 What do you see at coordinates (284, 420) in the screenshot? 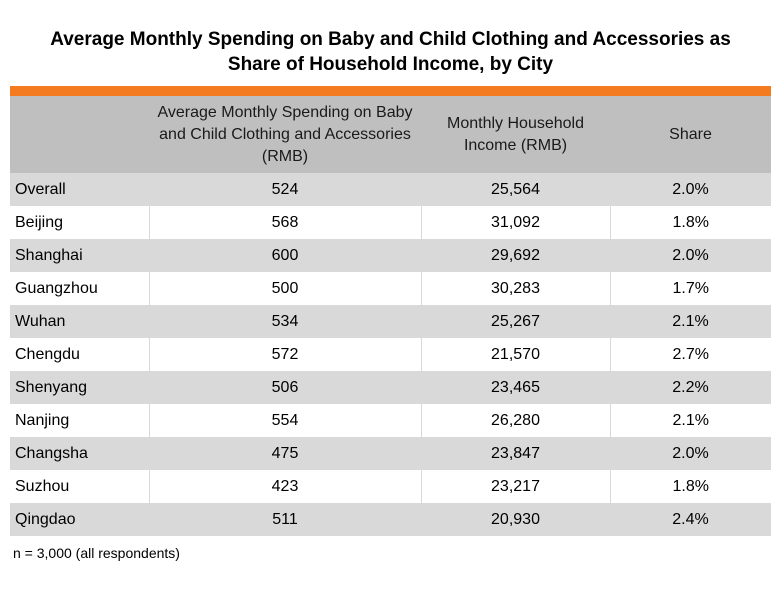
I see `spending-cell: 554` at bounding box center [284, 420].